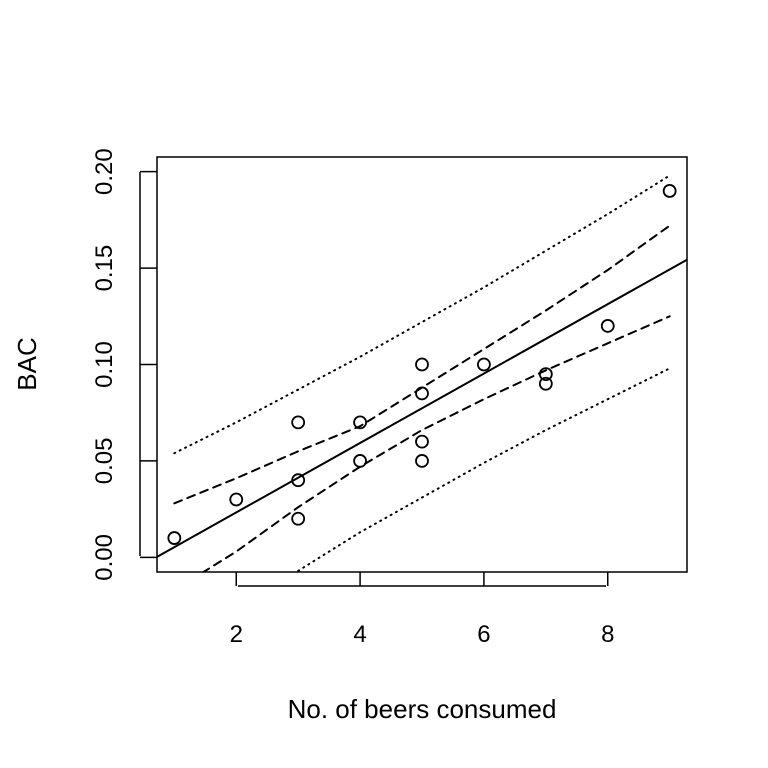 The width and height of the screenshot is (768, 768). What do you see at coordinates (236, 634) in the screenshot?
I see `x-tick-label: 2` at bounding box center [236, 634].